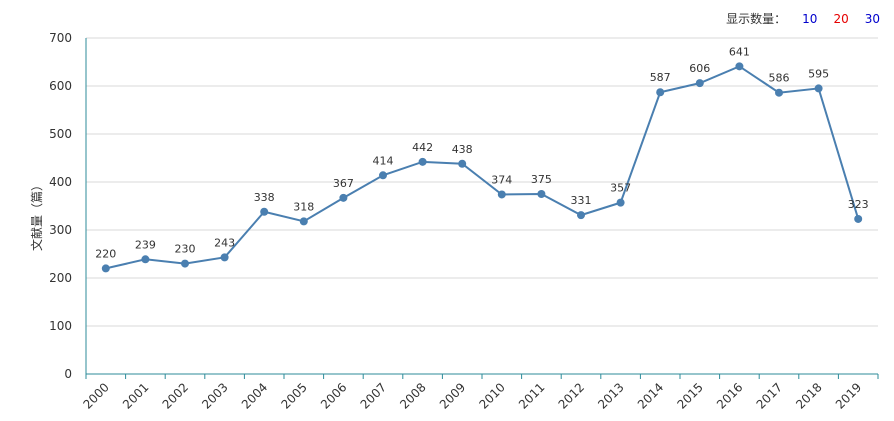  Describe the element at coordinates (185, 249) in the screenshot. I see `data-label: 230` at that location.